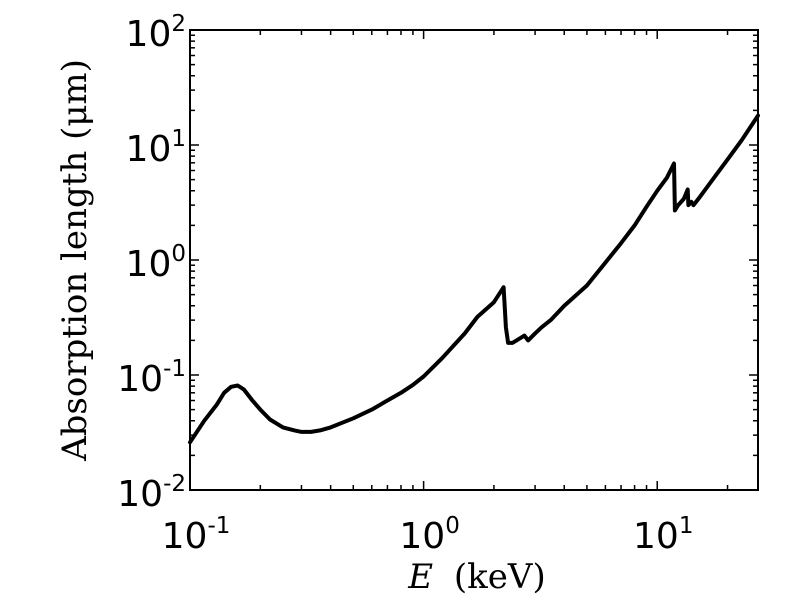 This screenshot has width=800, height=600. What do you see at coordinates (500, 577) in the screenshot?
I see `x-axis-label-unit: (keV)` at bounding box center [500, 577].